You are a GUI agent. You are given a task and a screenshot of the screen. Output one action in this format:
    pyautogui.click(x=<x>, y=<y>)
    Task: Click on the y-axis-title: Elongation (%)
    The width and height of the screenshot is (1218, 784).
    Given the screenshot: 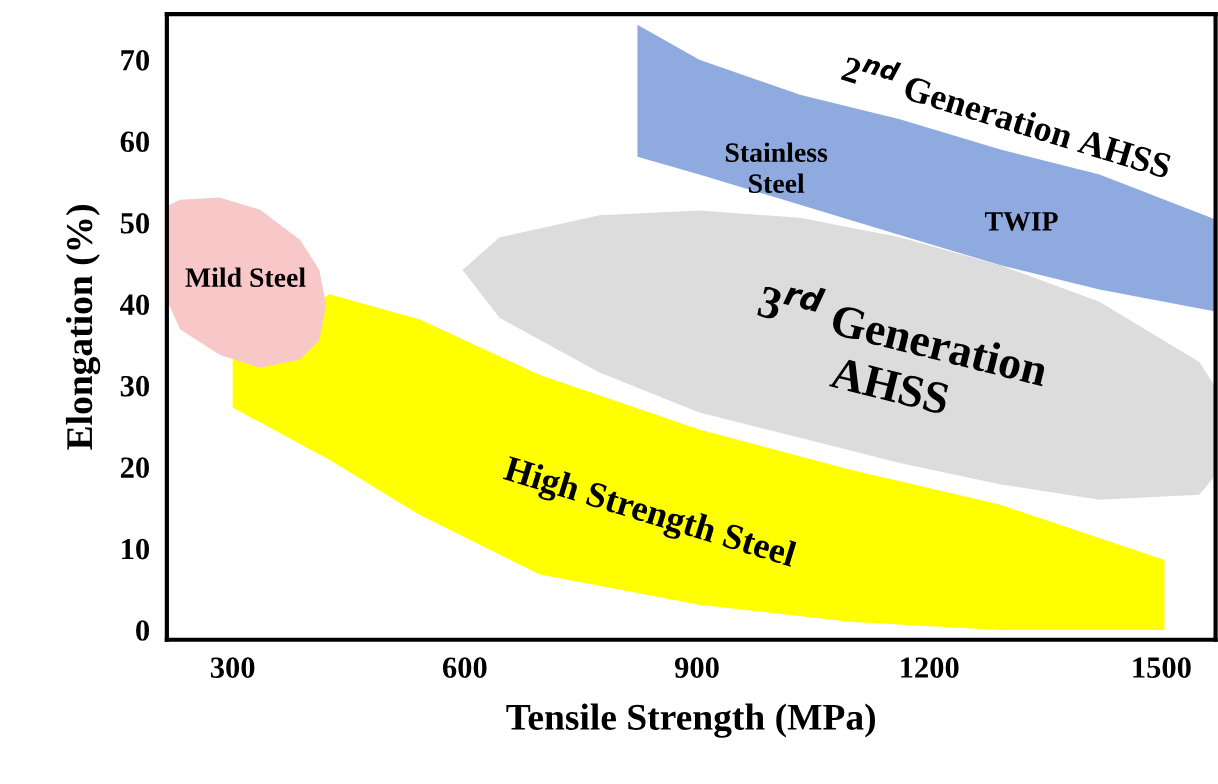 What is the action you would take?
    pyautogui.click(x=83, y=327)
    